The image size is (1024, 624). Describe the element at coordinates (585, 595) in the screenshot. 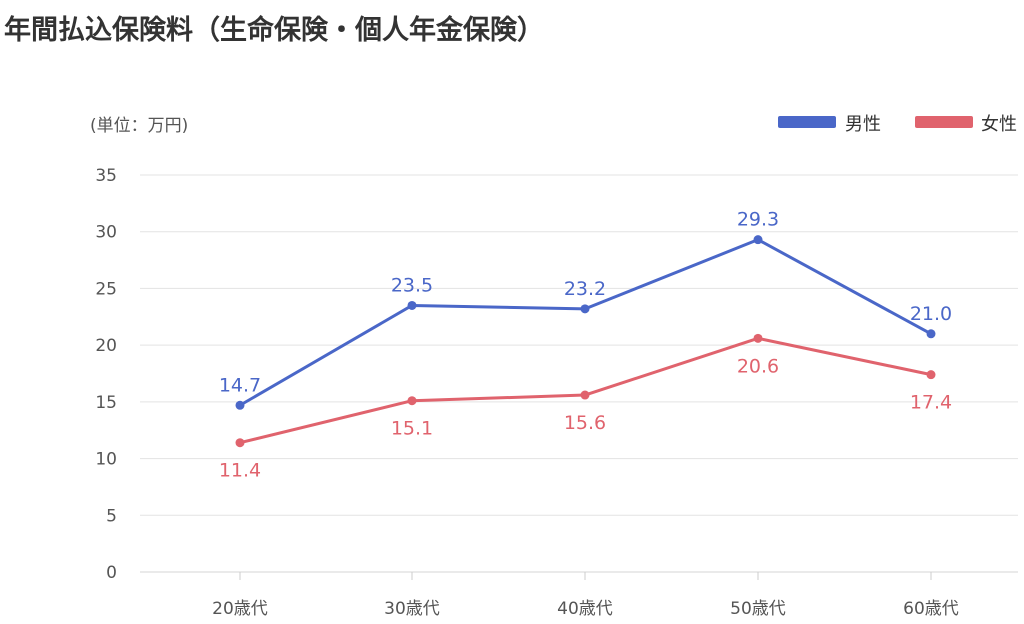

I see `x-axis-ticks: 20歳代 30歳代 40歳代 50歳代 60歳代` at that location.